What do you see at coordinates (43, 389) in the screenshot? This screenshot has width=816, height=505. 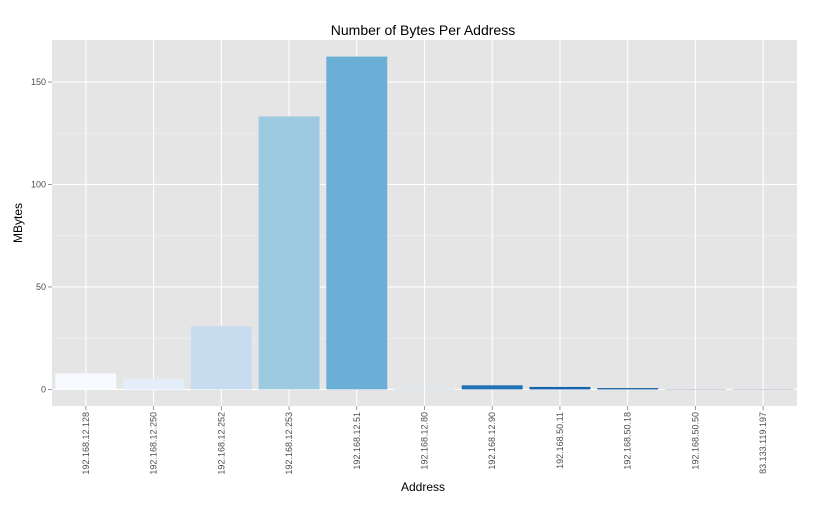 I see `y-tick-label: 0` at bounding box center [43, 389].